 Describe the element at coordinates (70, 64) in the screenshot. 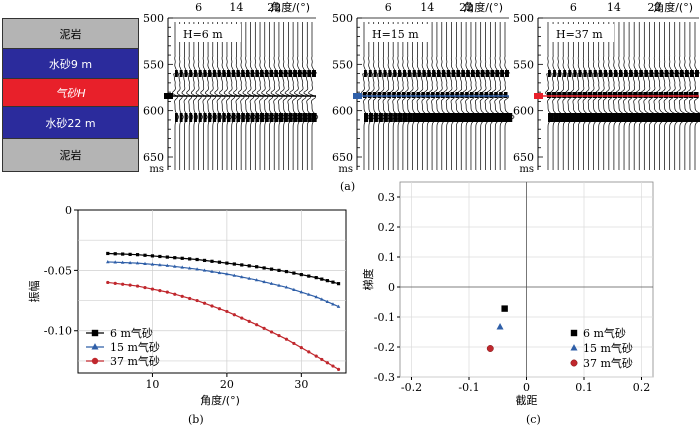

I see `layer-label: 水砂9 m` at that location.